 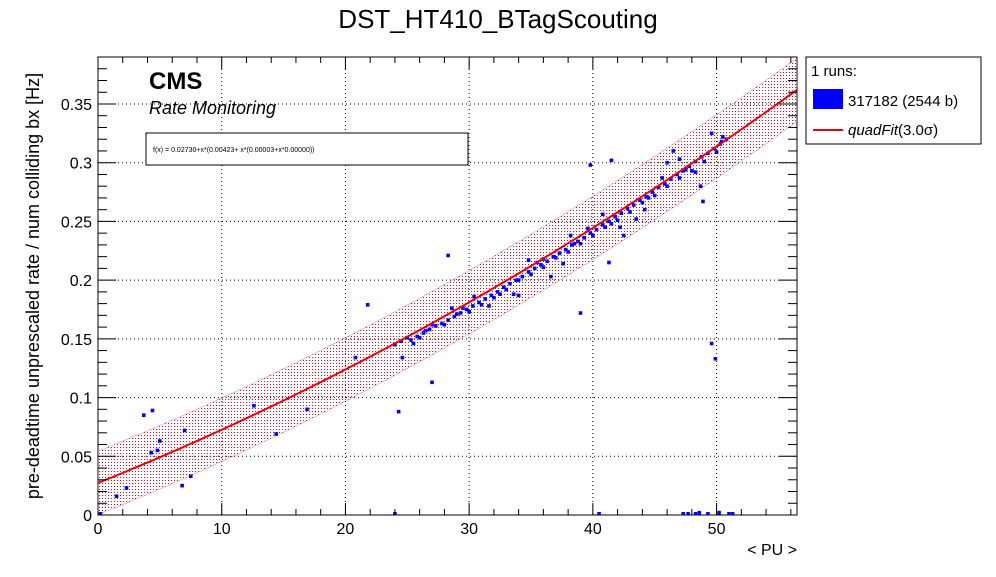 What do you see at coordinates (98, 529) in the screenshot?
I see `x-tick-label: 0` at bounding box center [98, 529].